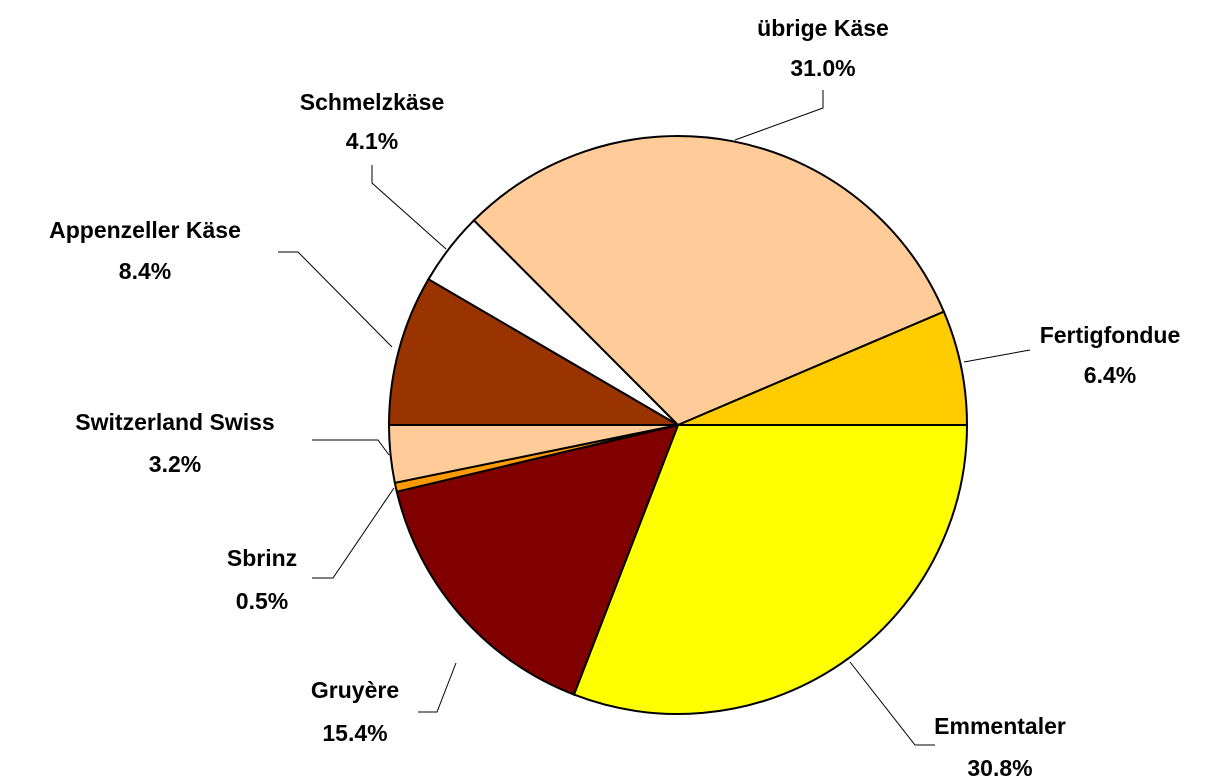 The width and height of the screenshot is (1223, 783). Describe the element at coordinates (145, 230) in the screenshot. I see `slice-label: Appenzeller Käse` at that location.